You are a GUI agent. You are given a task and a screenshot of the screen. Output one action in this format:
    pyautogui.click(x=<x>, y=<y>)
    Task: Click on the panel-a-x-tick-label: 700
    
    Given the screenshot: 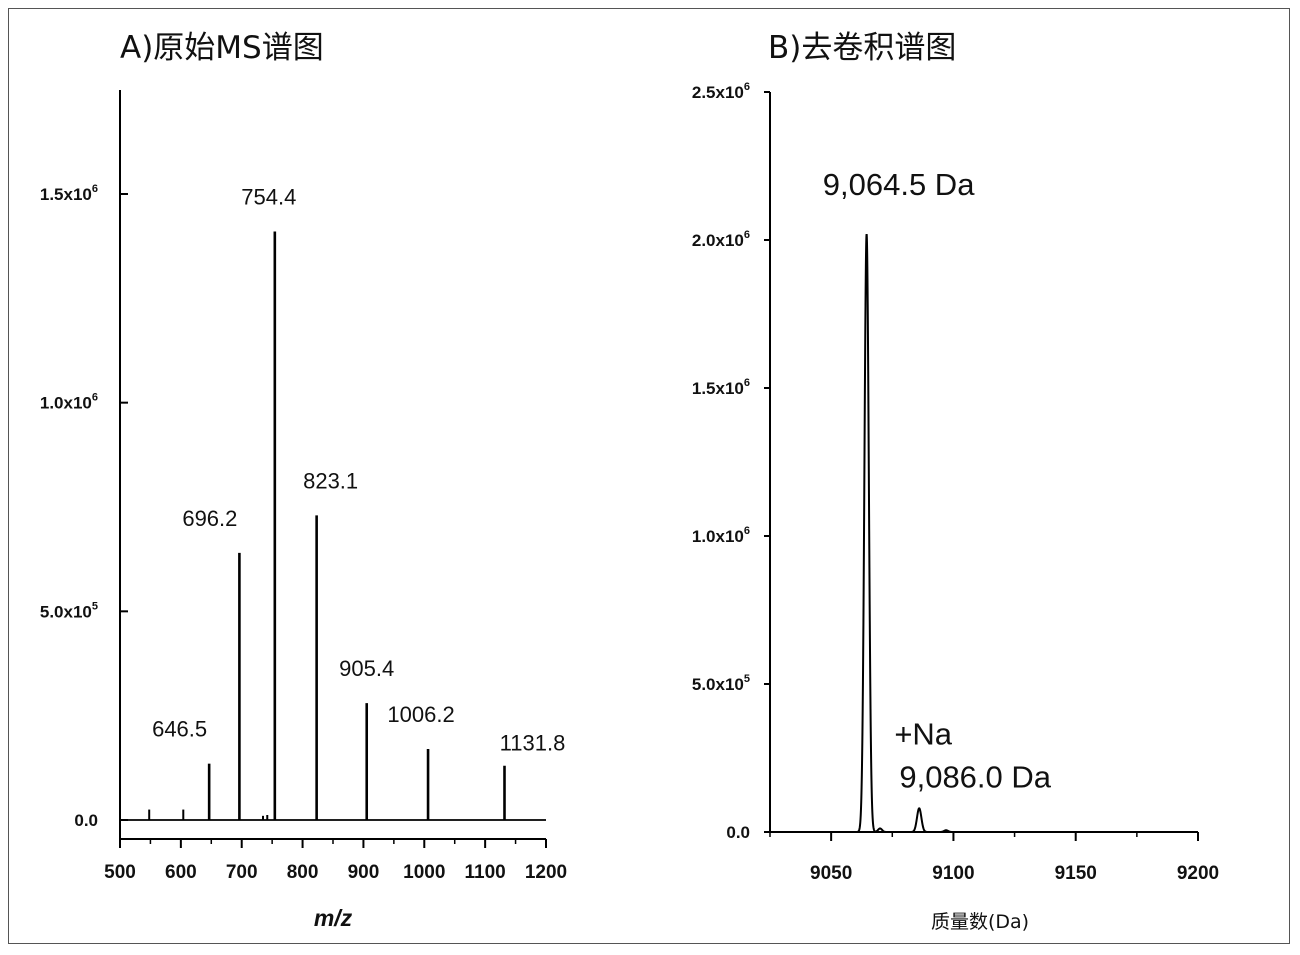 What is the action you would take?
    pyautogui.click(x=242, y=872)
    